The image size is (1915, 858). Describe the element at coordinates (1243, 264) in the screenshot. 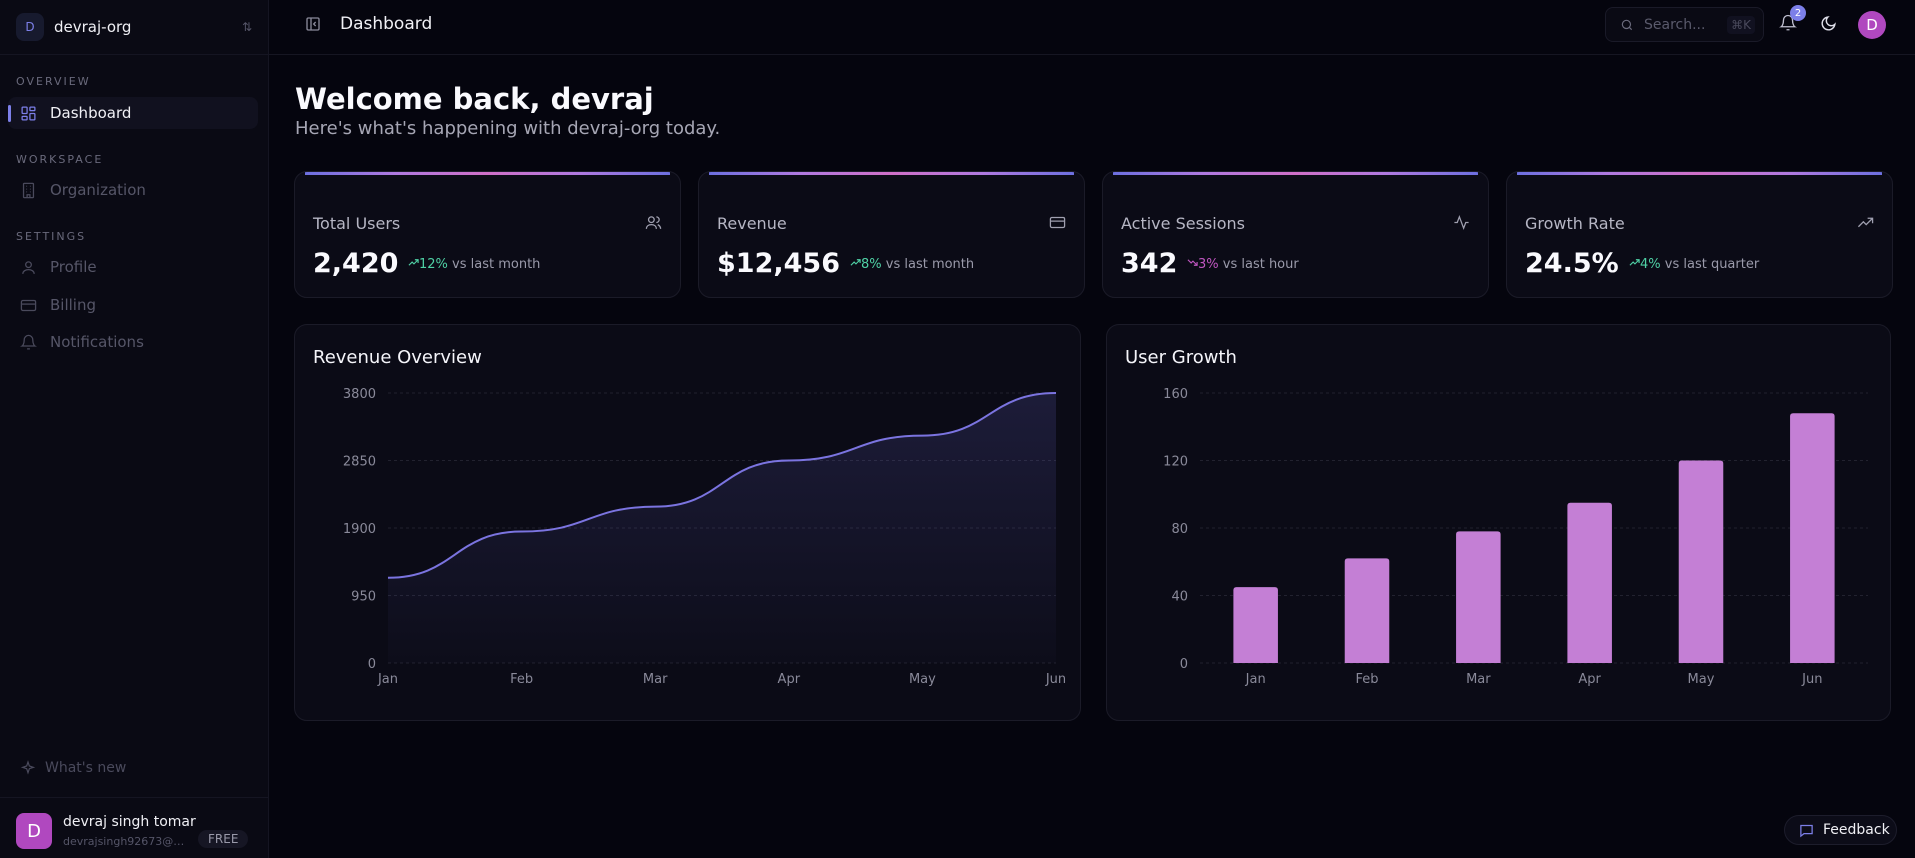

I see `stat-change: 3% vs last hour` at that location.